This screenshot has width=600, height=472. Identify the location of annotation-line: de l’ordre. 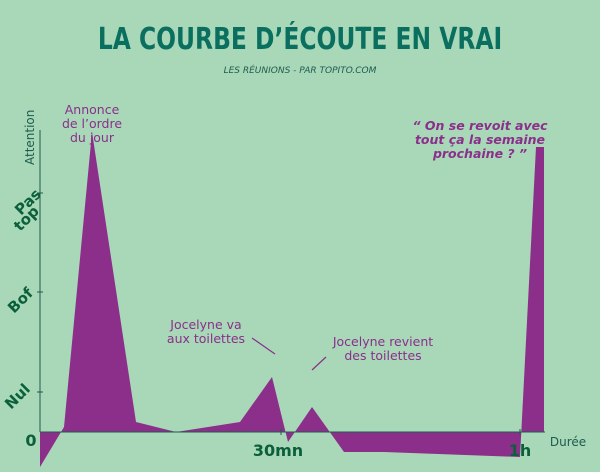
(92, 123).